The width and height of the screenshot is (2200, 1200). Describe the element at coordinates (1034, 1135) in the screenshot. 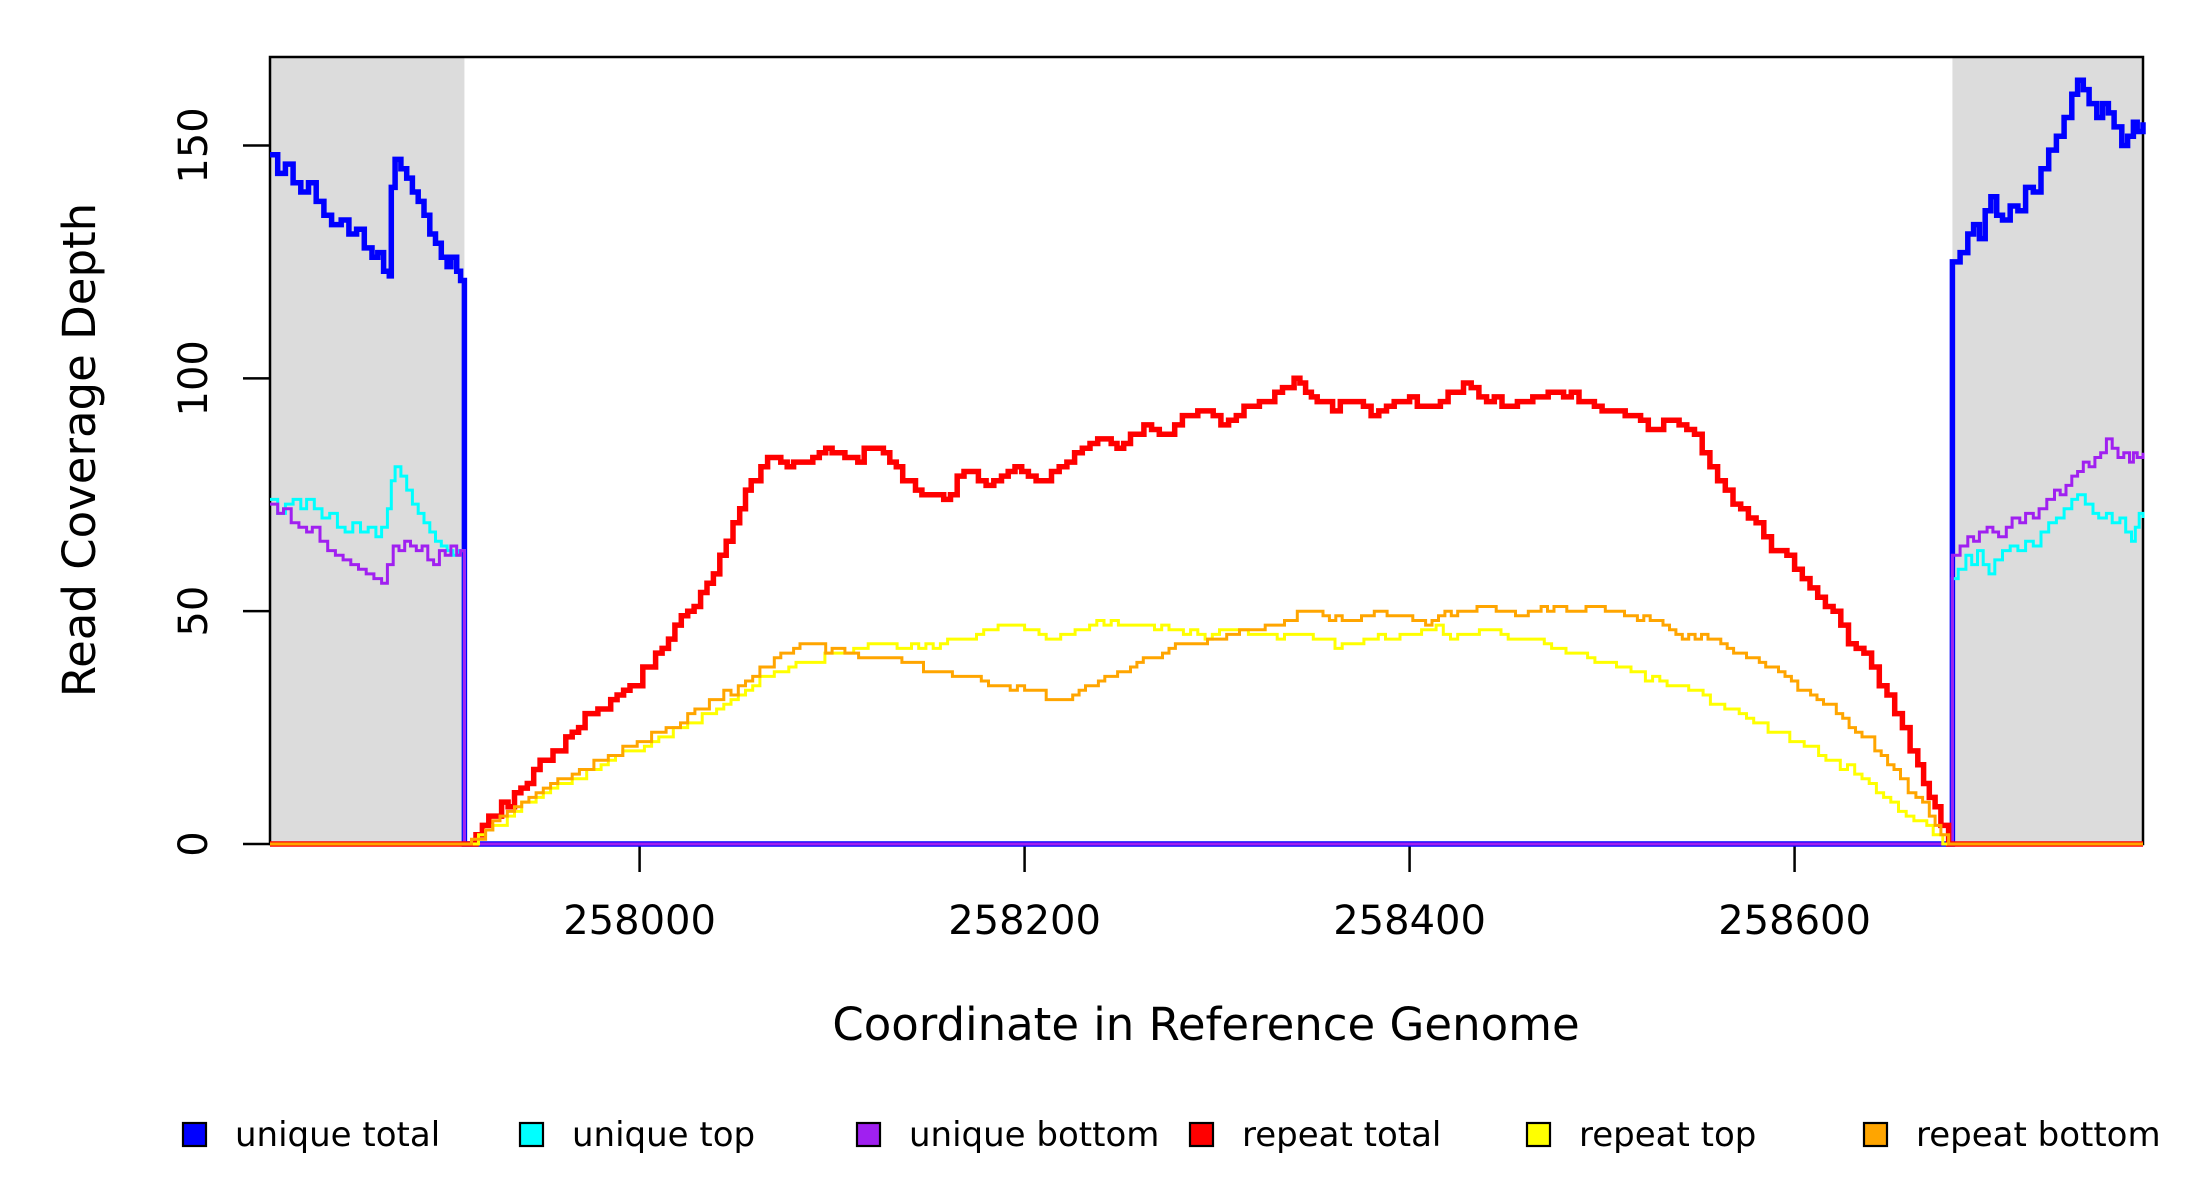

I see `legend-label-unique-bottom: unique bottom` at that location.